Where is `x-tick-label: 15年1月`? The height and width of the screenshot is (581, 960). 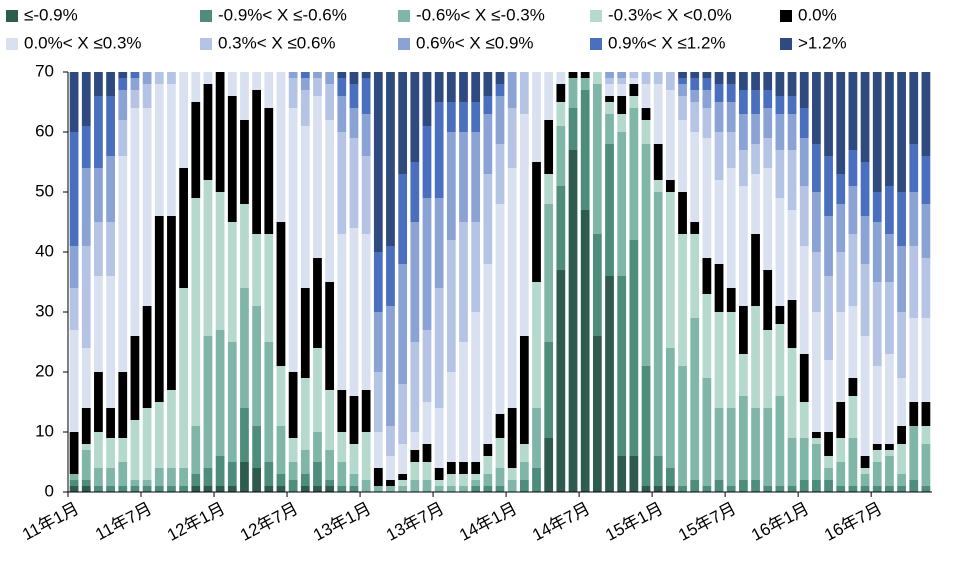 x-tick-label: 15年1月 is located at coordinates (634, 522).